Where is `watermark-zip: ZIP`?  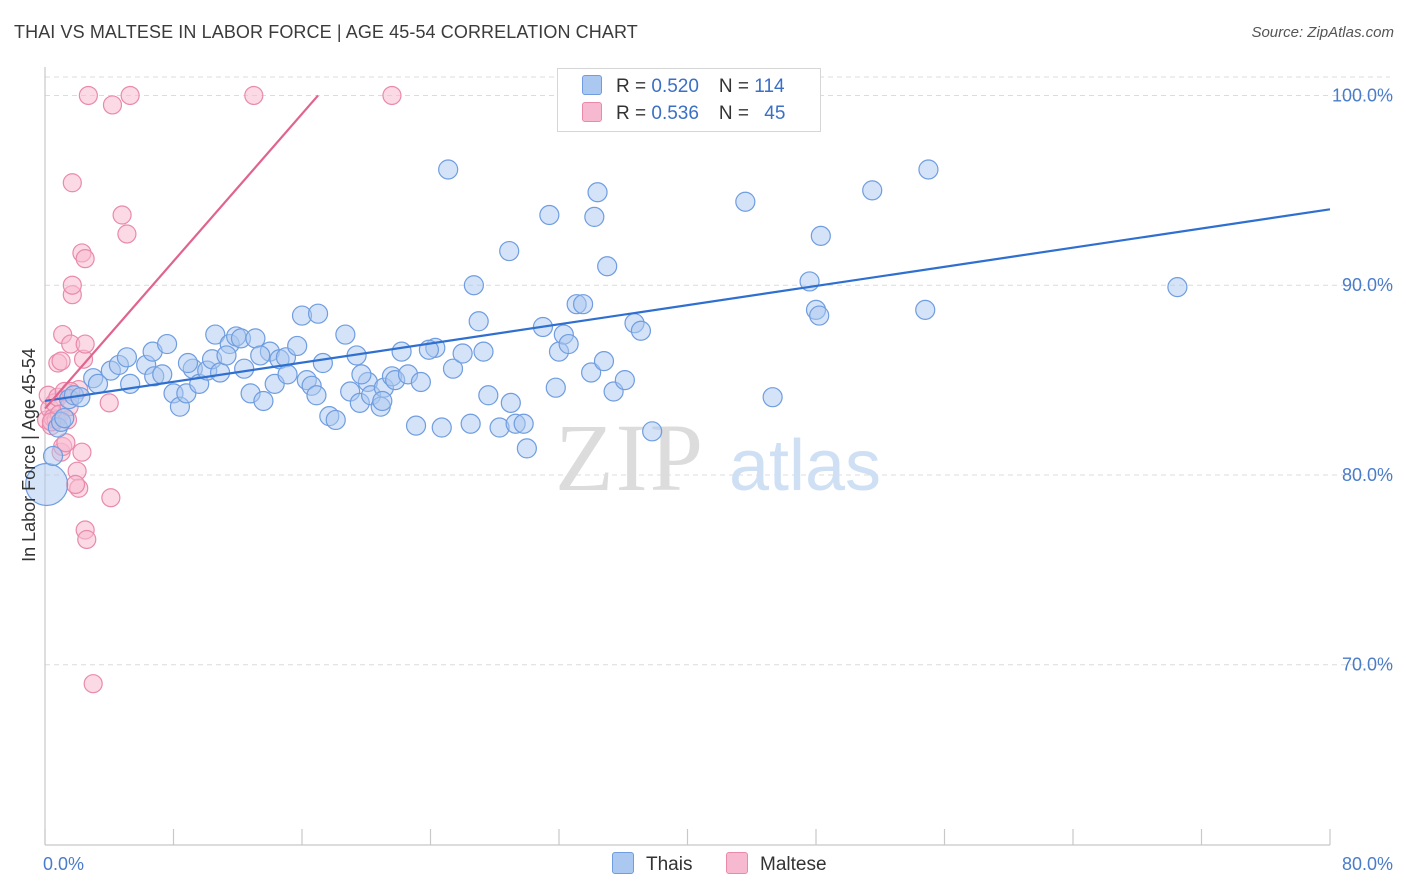
watermark-zip: ZIP is located at coordinates (630, 457).